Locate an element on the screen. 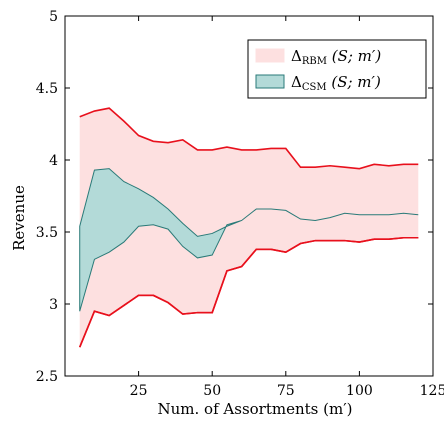  y-tick-label: 3 is located at coordinates (53, 305).